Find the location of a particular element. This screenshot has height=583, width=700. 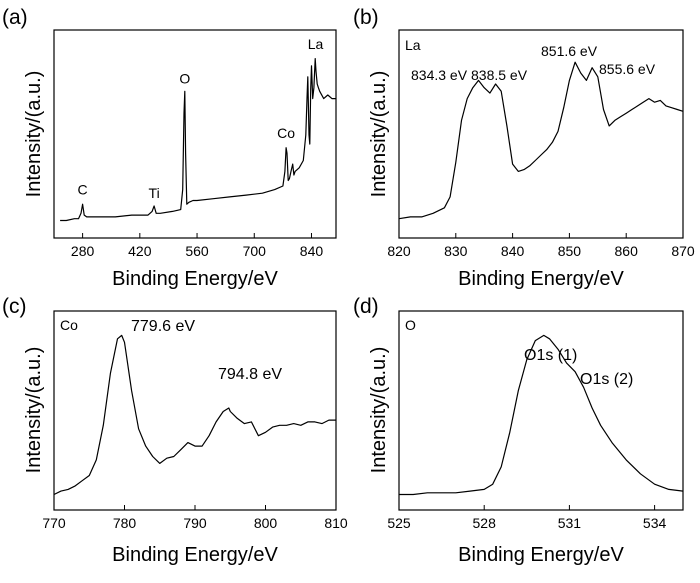

element-tag-c: C is located at coordinates (83, 190).